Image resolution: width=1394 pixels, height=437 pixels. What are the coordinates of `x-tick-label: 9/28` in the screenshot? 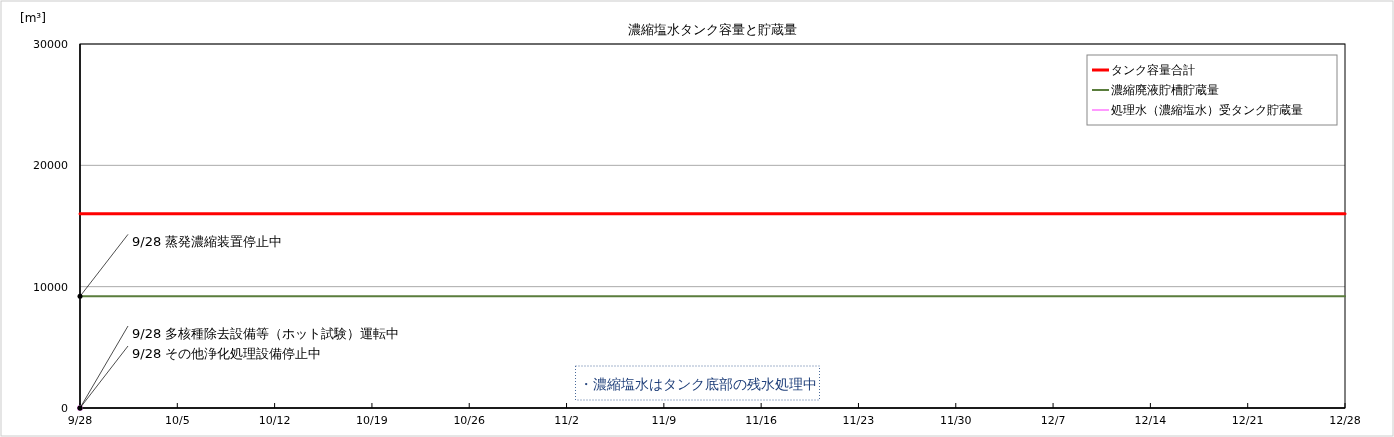 It's located at (80, 420).